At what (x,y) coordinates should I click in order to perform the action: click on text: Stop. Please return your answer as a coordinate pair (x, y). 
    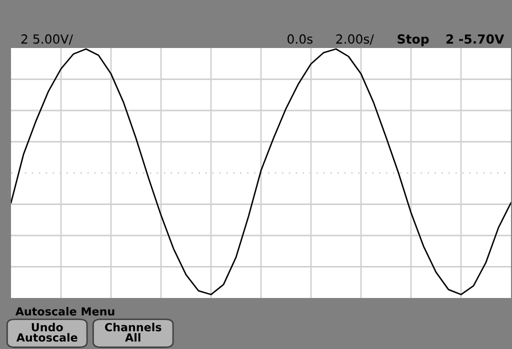
    Looking at the image, I should click on (413, 40).